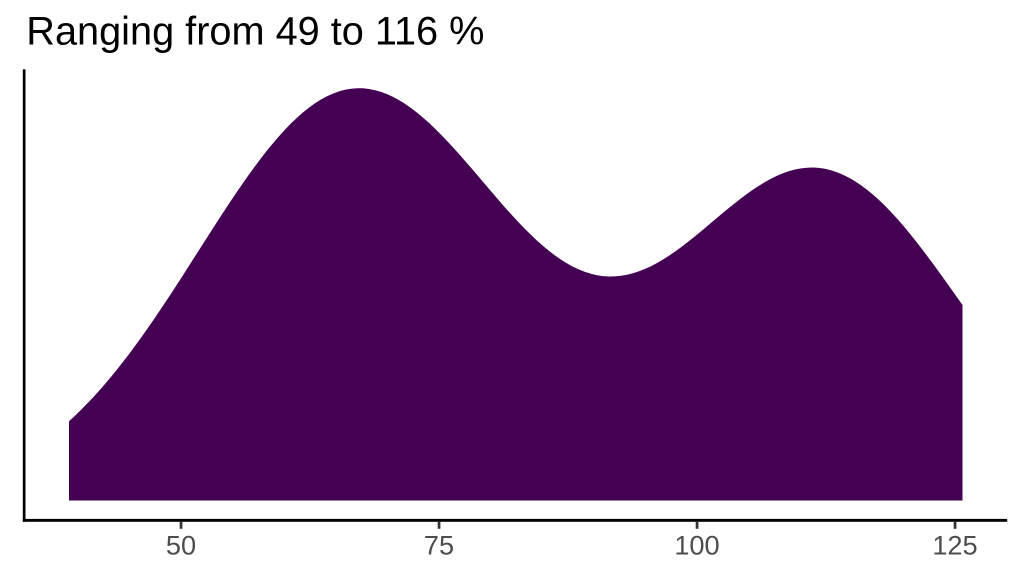 The image size is (1024, 576). What do you see at coordinates (954, 545) in the screenshot?
I see `svg-text: 125` at bounding box center [954, 545].